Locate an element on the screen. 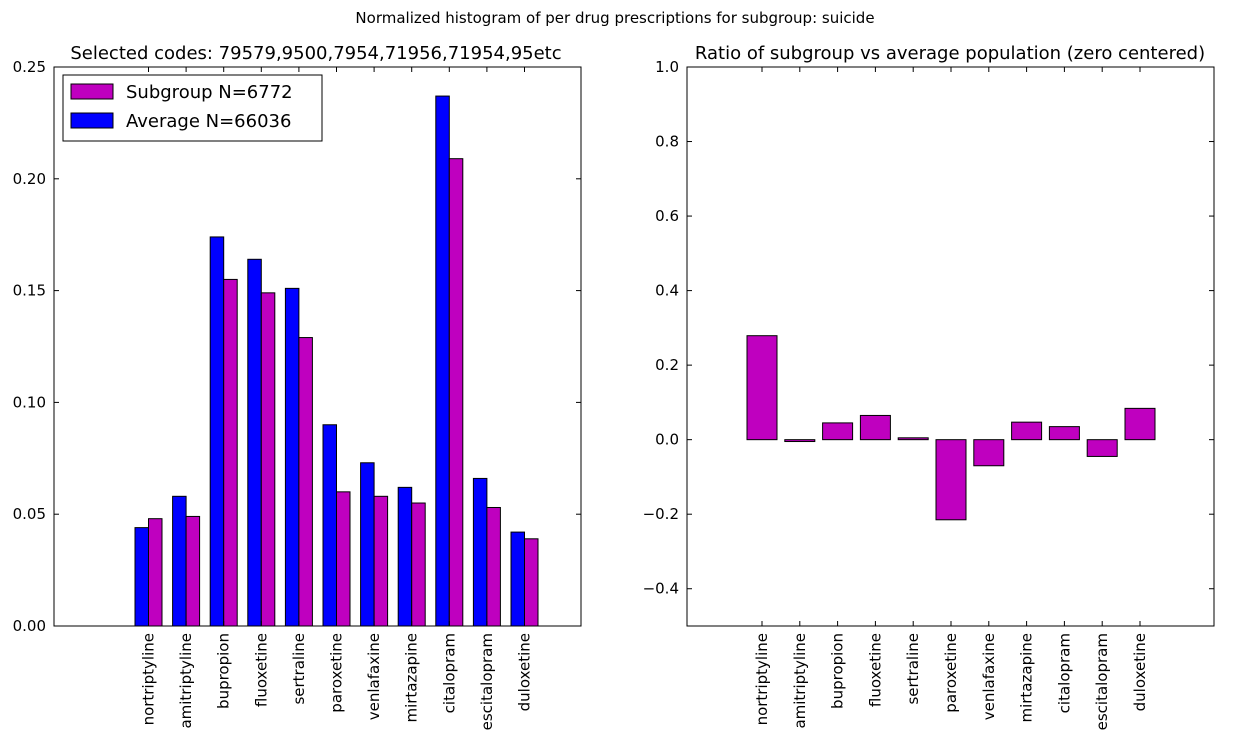 The image size is (1246, 749). bar-average-venlafaxine is located at coordinates (367, 544).